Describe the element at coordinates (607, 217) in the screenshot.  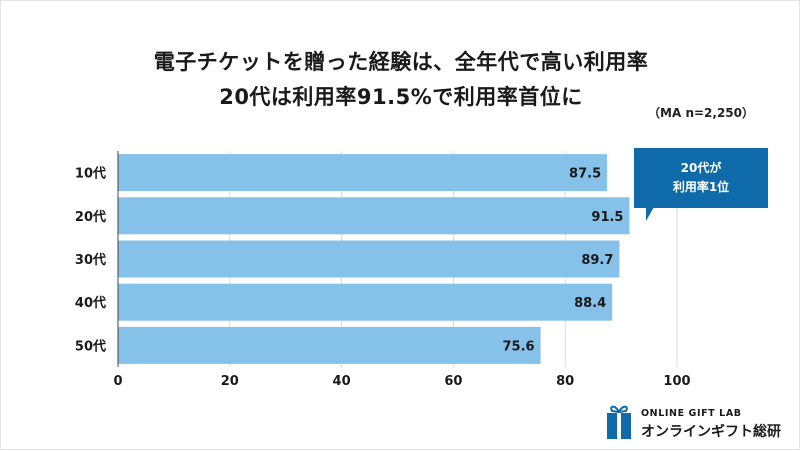
I see `value-label: 91.5` at that location.